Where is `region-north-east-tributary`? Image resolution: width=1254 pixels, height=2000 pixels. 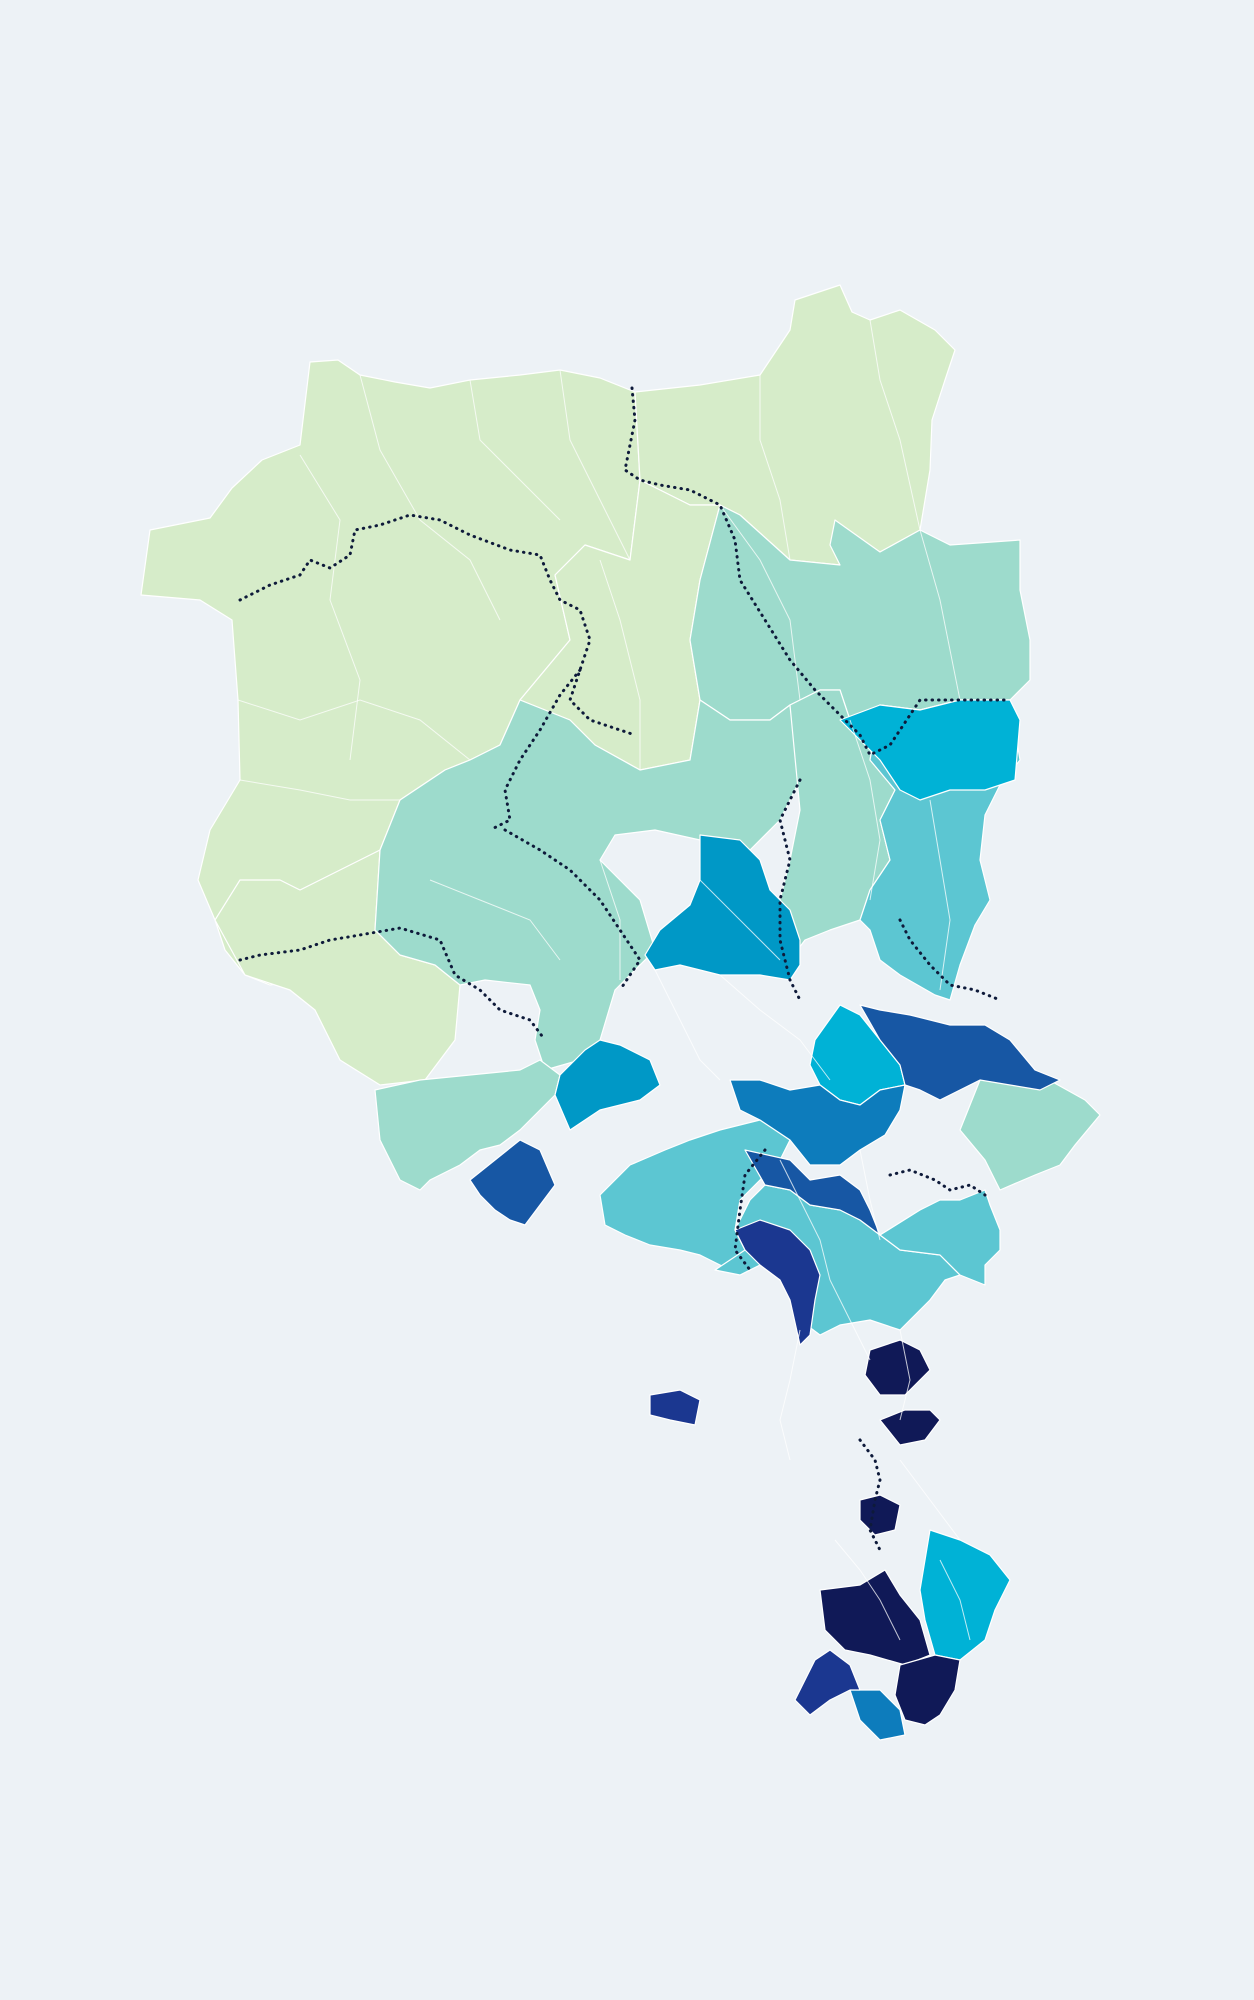 region-north-east-tributary is located at coordinates (930, 750).